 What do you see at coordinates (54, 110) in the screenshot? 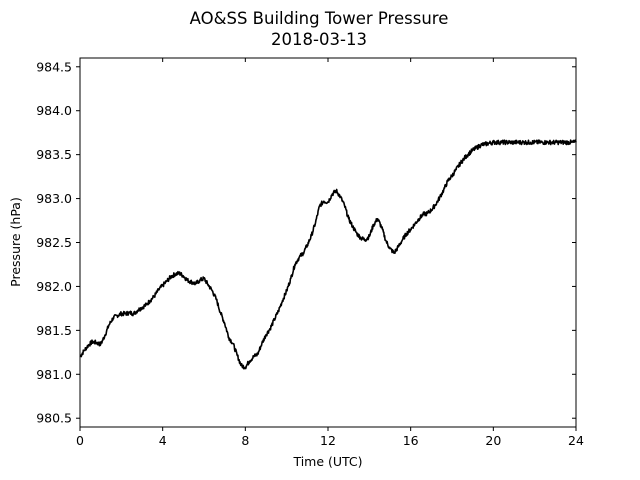
I see `y-tick-label: 984.0` at bounding box center [54, 110].